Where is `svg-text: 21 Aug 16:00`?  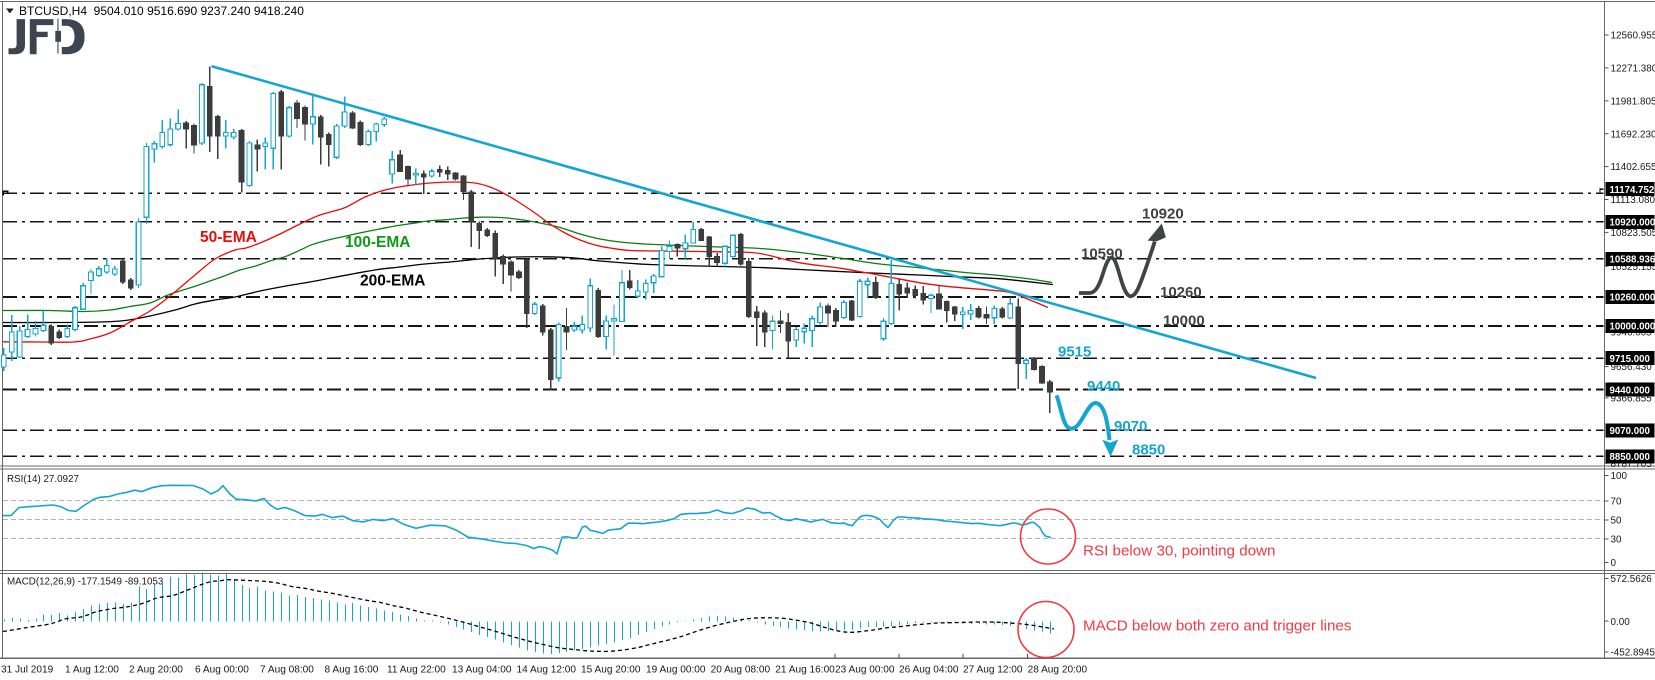 svg-text: 21 Aug 16:00 is located at coordinates (805, 670).